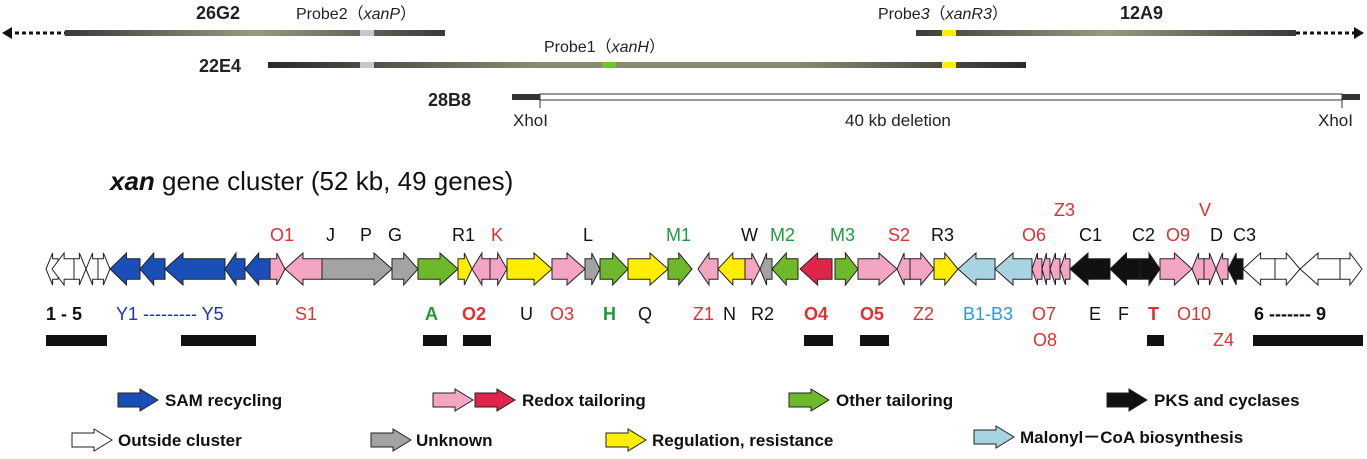 The width and height of the screenshot is (1367, 459). What do you see at coordinates (588, 235) in the screenshot?
I see `gene-label: L` at bounding box center [588, 235].